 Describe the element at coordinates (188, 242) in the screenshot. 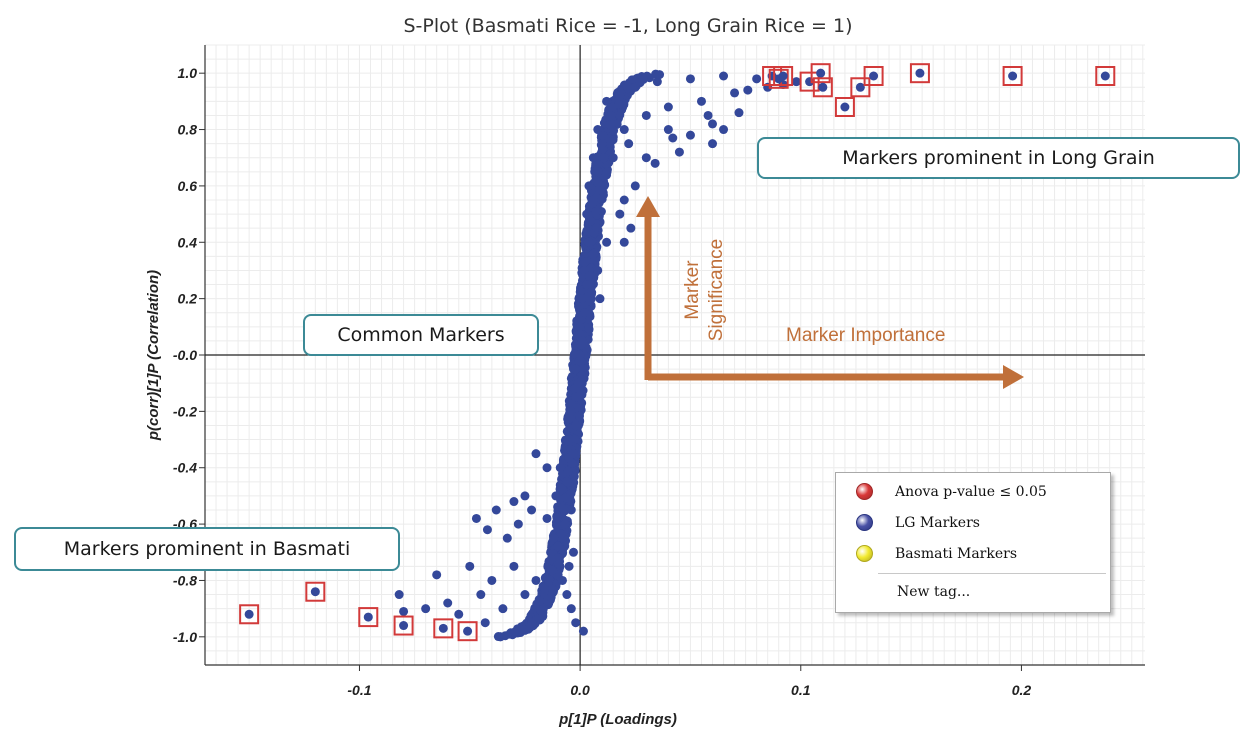

I see `y-tick-label: 0.4` at that location.